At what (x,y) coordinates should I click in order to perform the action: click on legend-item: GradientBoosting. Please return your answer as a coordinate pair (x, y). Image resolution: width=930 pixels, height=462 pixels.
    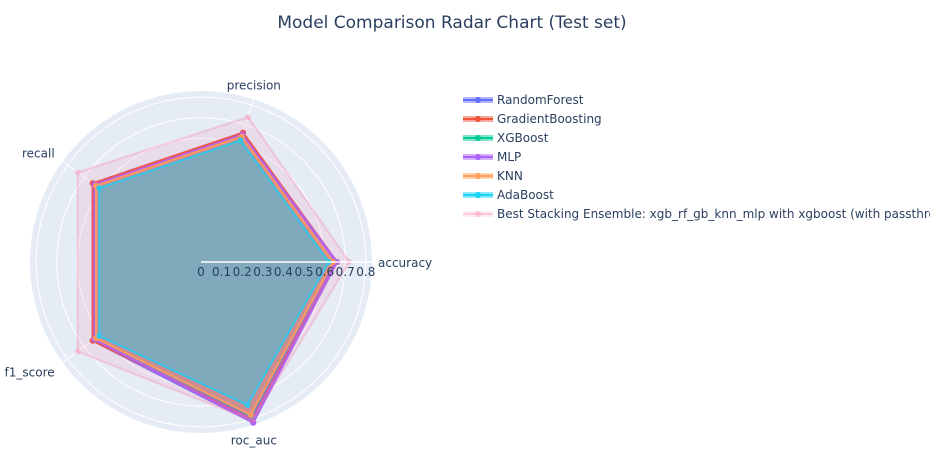
    Looking at the image, I should click on (532, 119).